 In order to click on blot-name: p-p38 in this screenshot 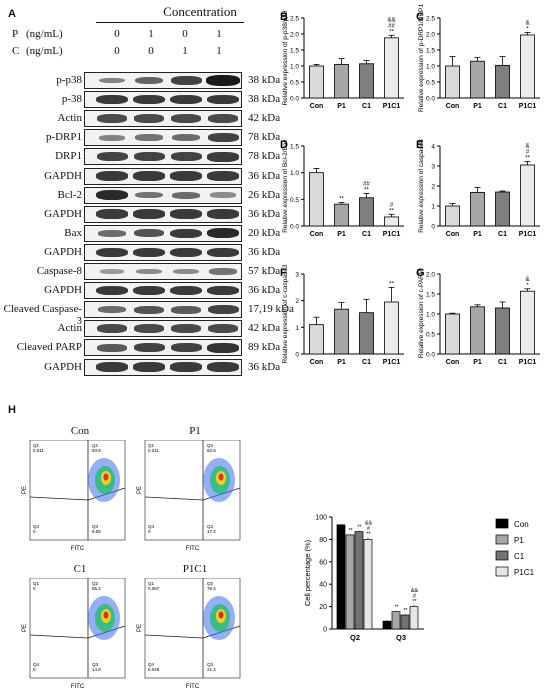, I will do `click(69, 80)`.